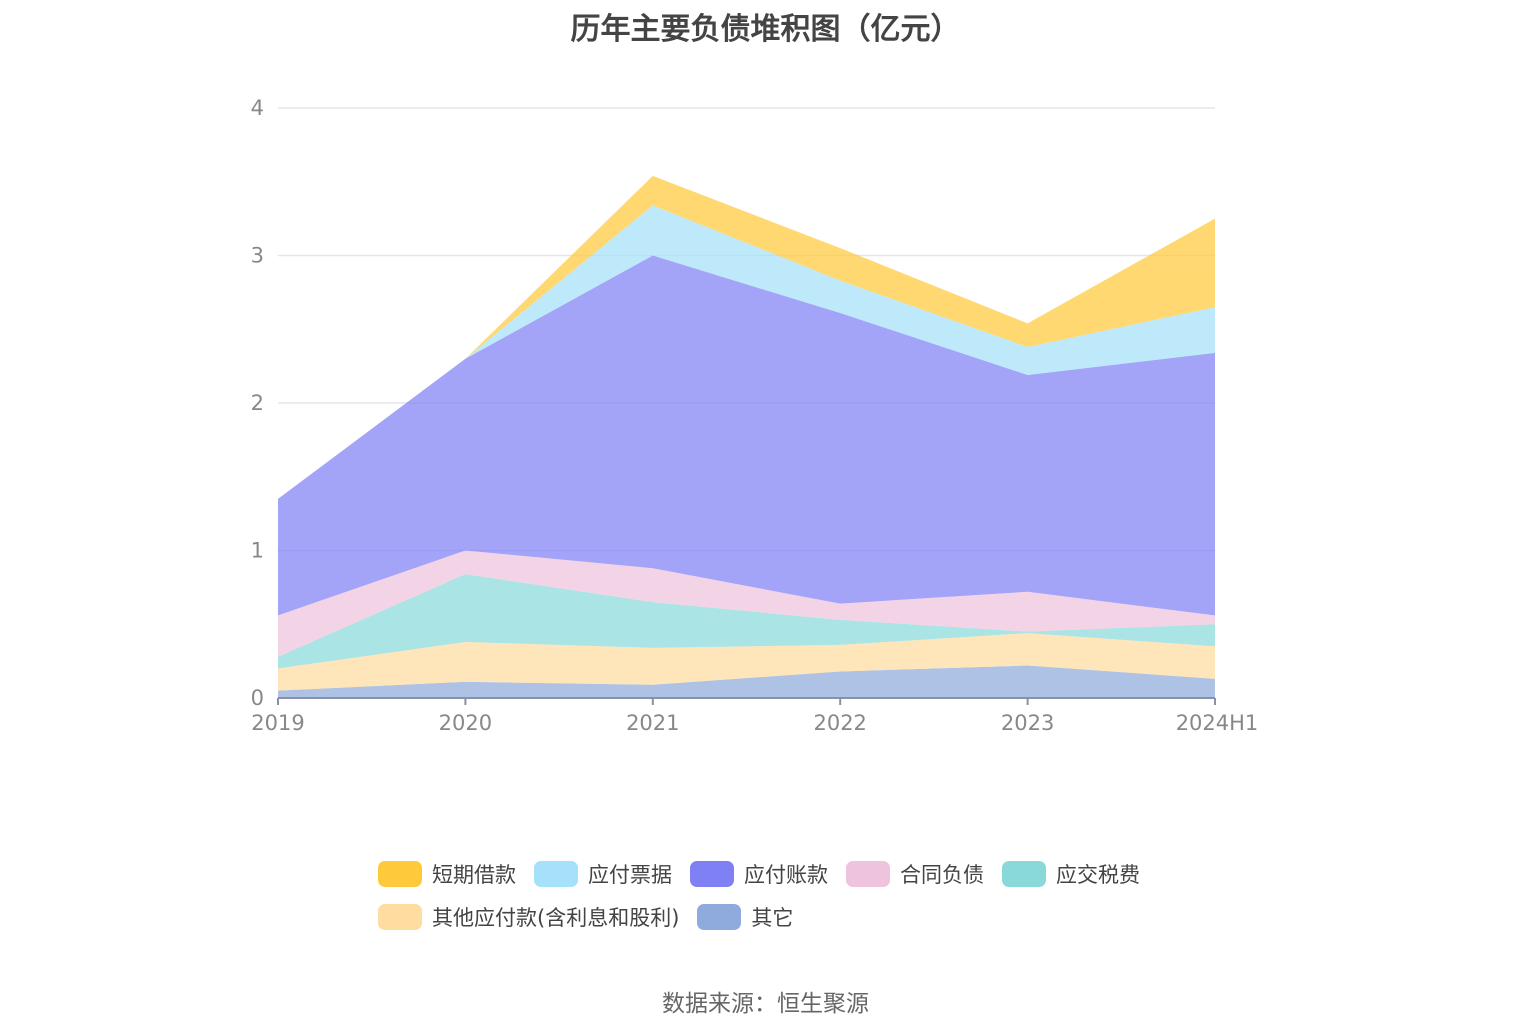 The height and width of the screenshot is (1034, 1531). Describe the element at coordinates (474, 874) in the screenshot. I see `legend-label: 短期借款` at that location.